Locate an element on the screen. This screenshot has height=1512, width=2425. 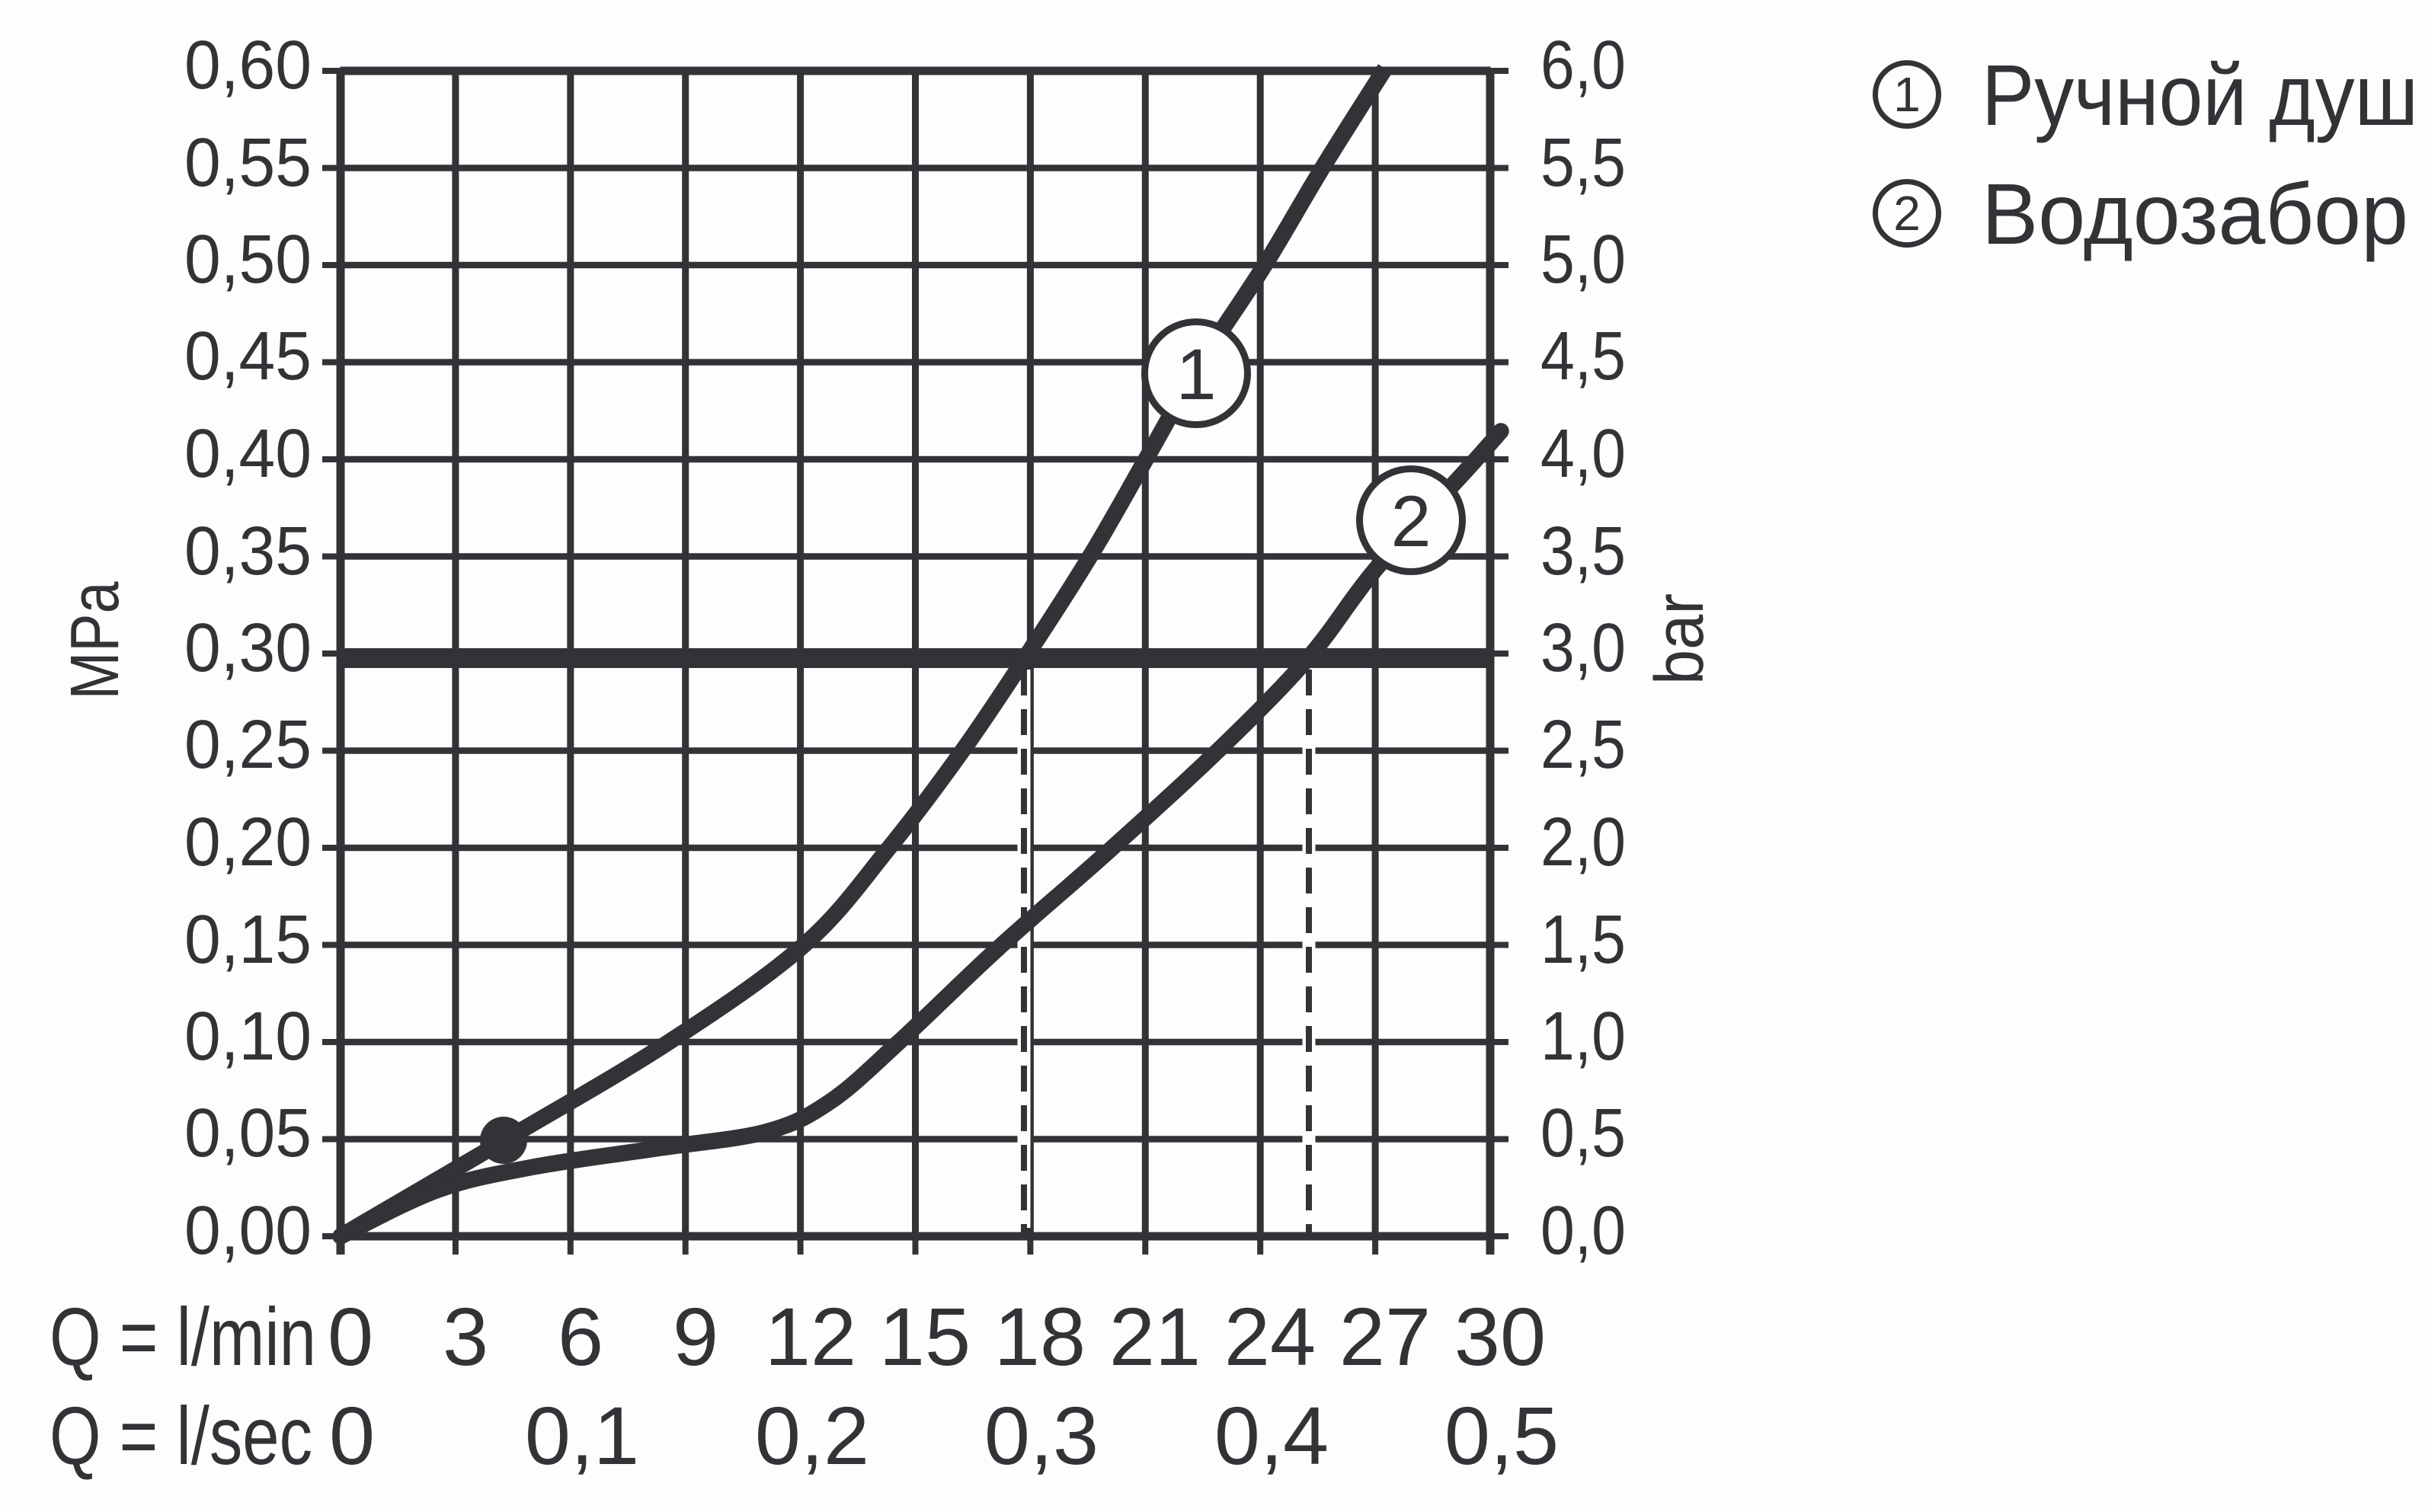
svg-text: Водозабор is located at coordinates (2195, 214).